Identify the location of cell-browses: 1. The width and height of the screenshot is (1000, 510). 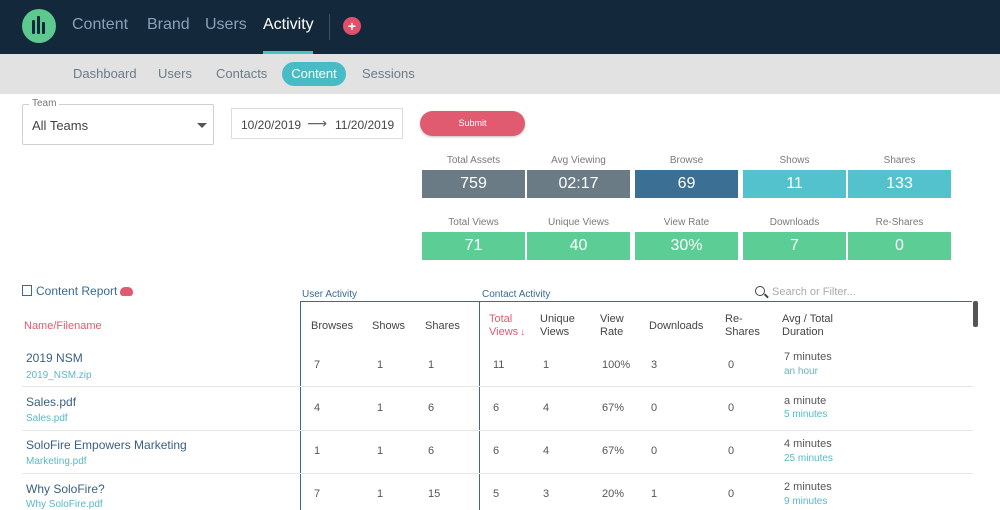
(317, 451).